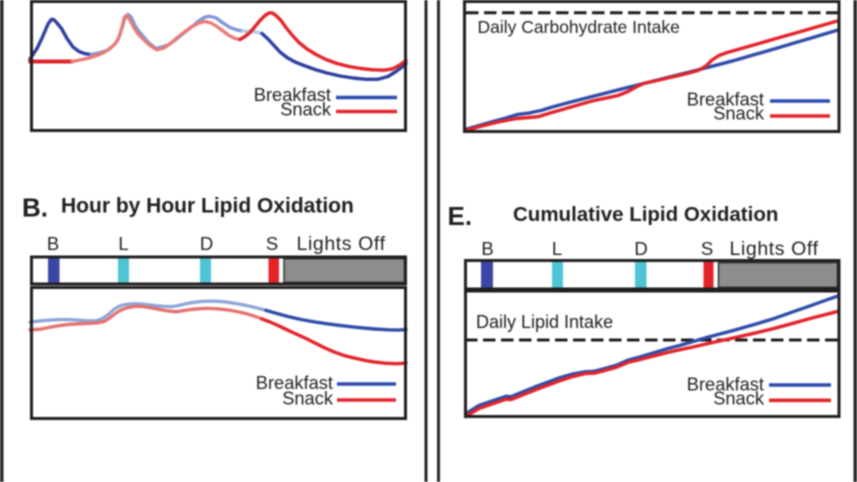  I want to click on svg-text: Cumulative Lipid Oxidation, so click(645, 214).